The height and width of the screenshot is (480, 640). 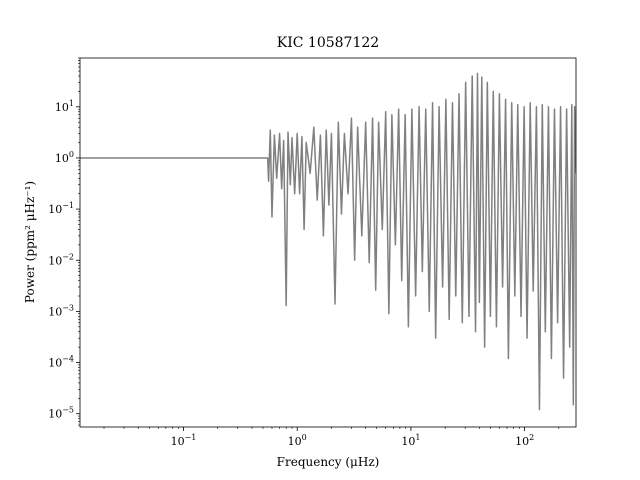 What do you see at coordinates (417, 437) in the screenshot?
I see `x-tick-label-exponent: 1` at bounding box center [417, 437].